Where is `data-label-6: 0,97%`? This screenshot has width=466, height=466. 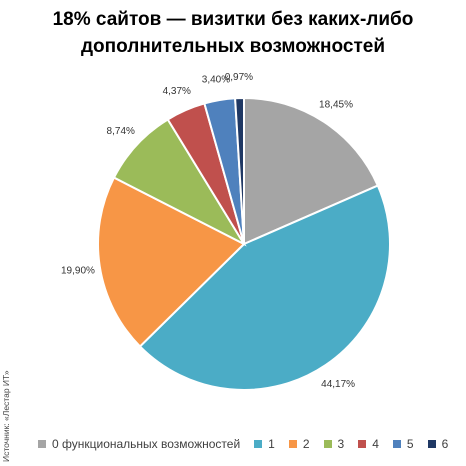
data-label-6: 0,97% is located at coordinates (239, 77).